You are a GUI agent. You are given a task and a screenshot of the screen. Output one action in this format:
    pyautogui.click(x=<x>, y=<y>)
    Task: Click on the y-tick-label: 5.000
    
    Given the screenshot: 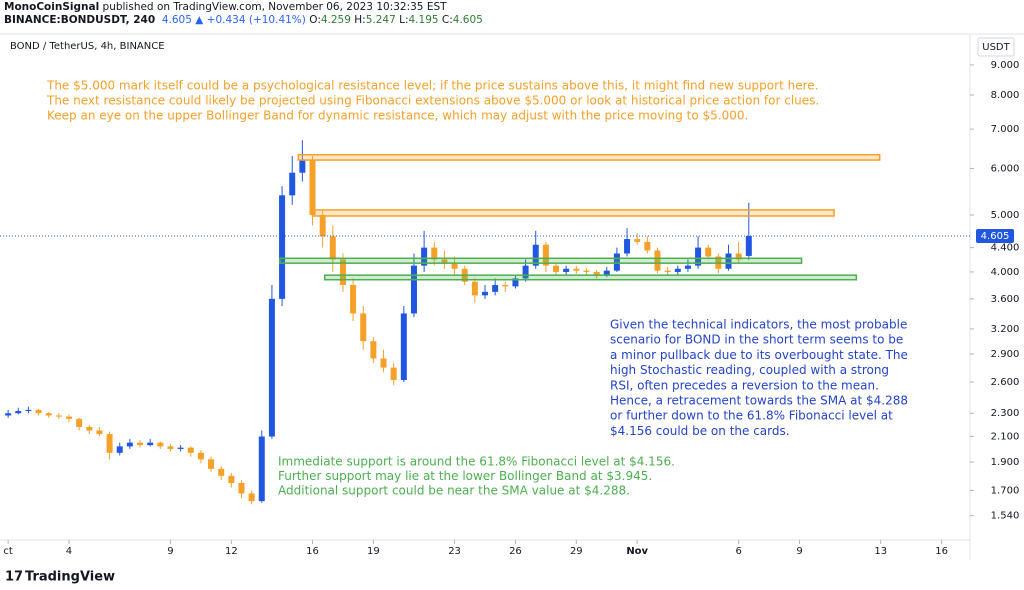 What is the action you would take?
    pyautogui.click(x=1005, y=215)
    